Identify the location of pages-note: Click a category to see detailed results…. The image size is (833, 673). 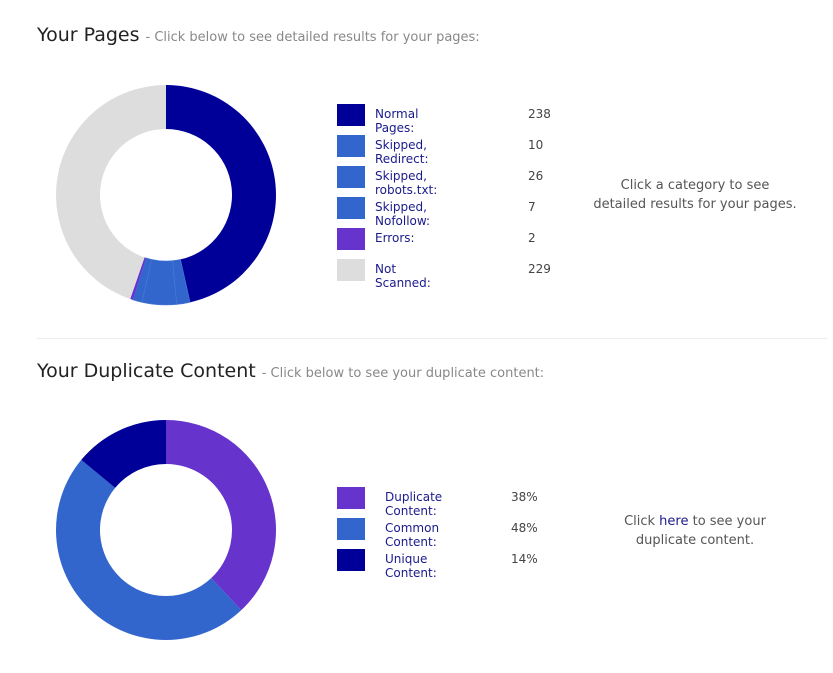
(695, 195).